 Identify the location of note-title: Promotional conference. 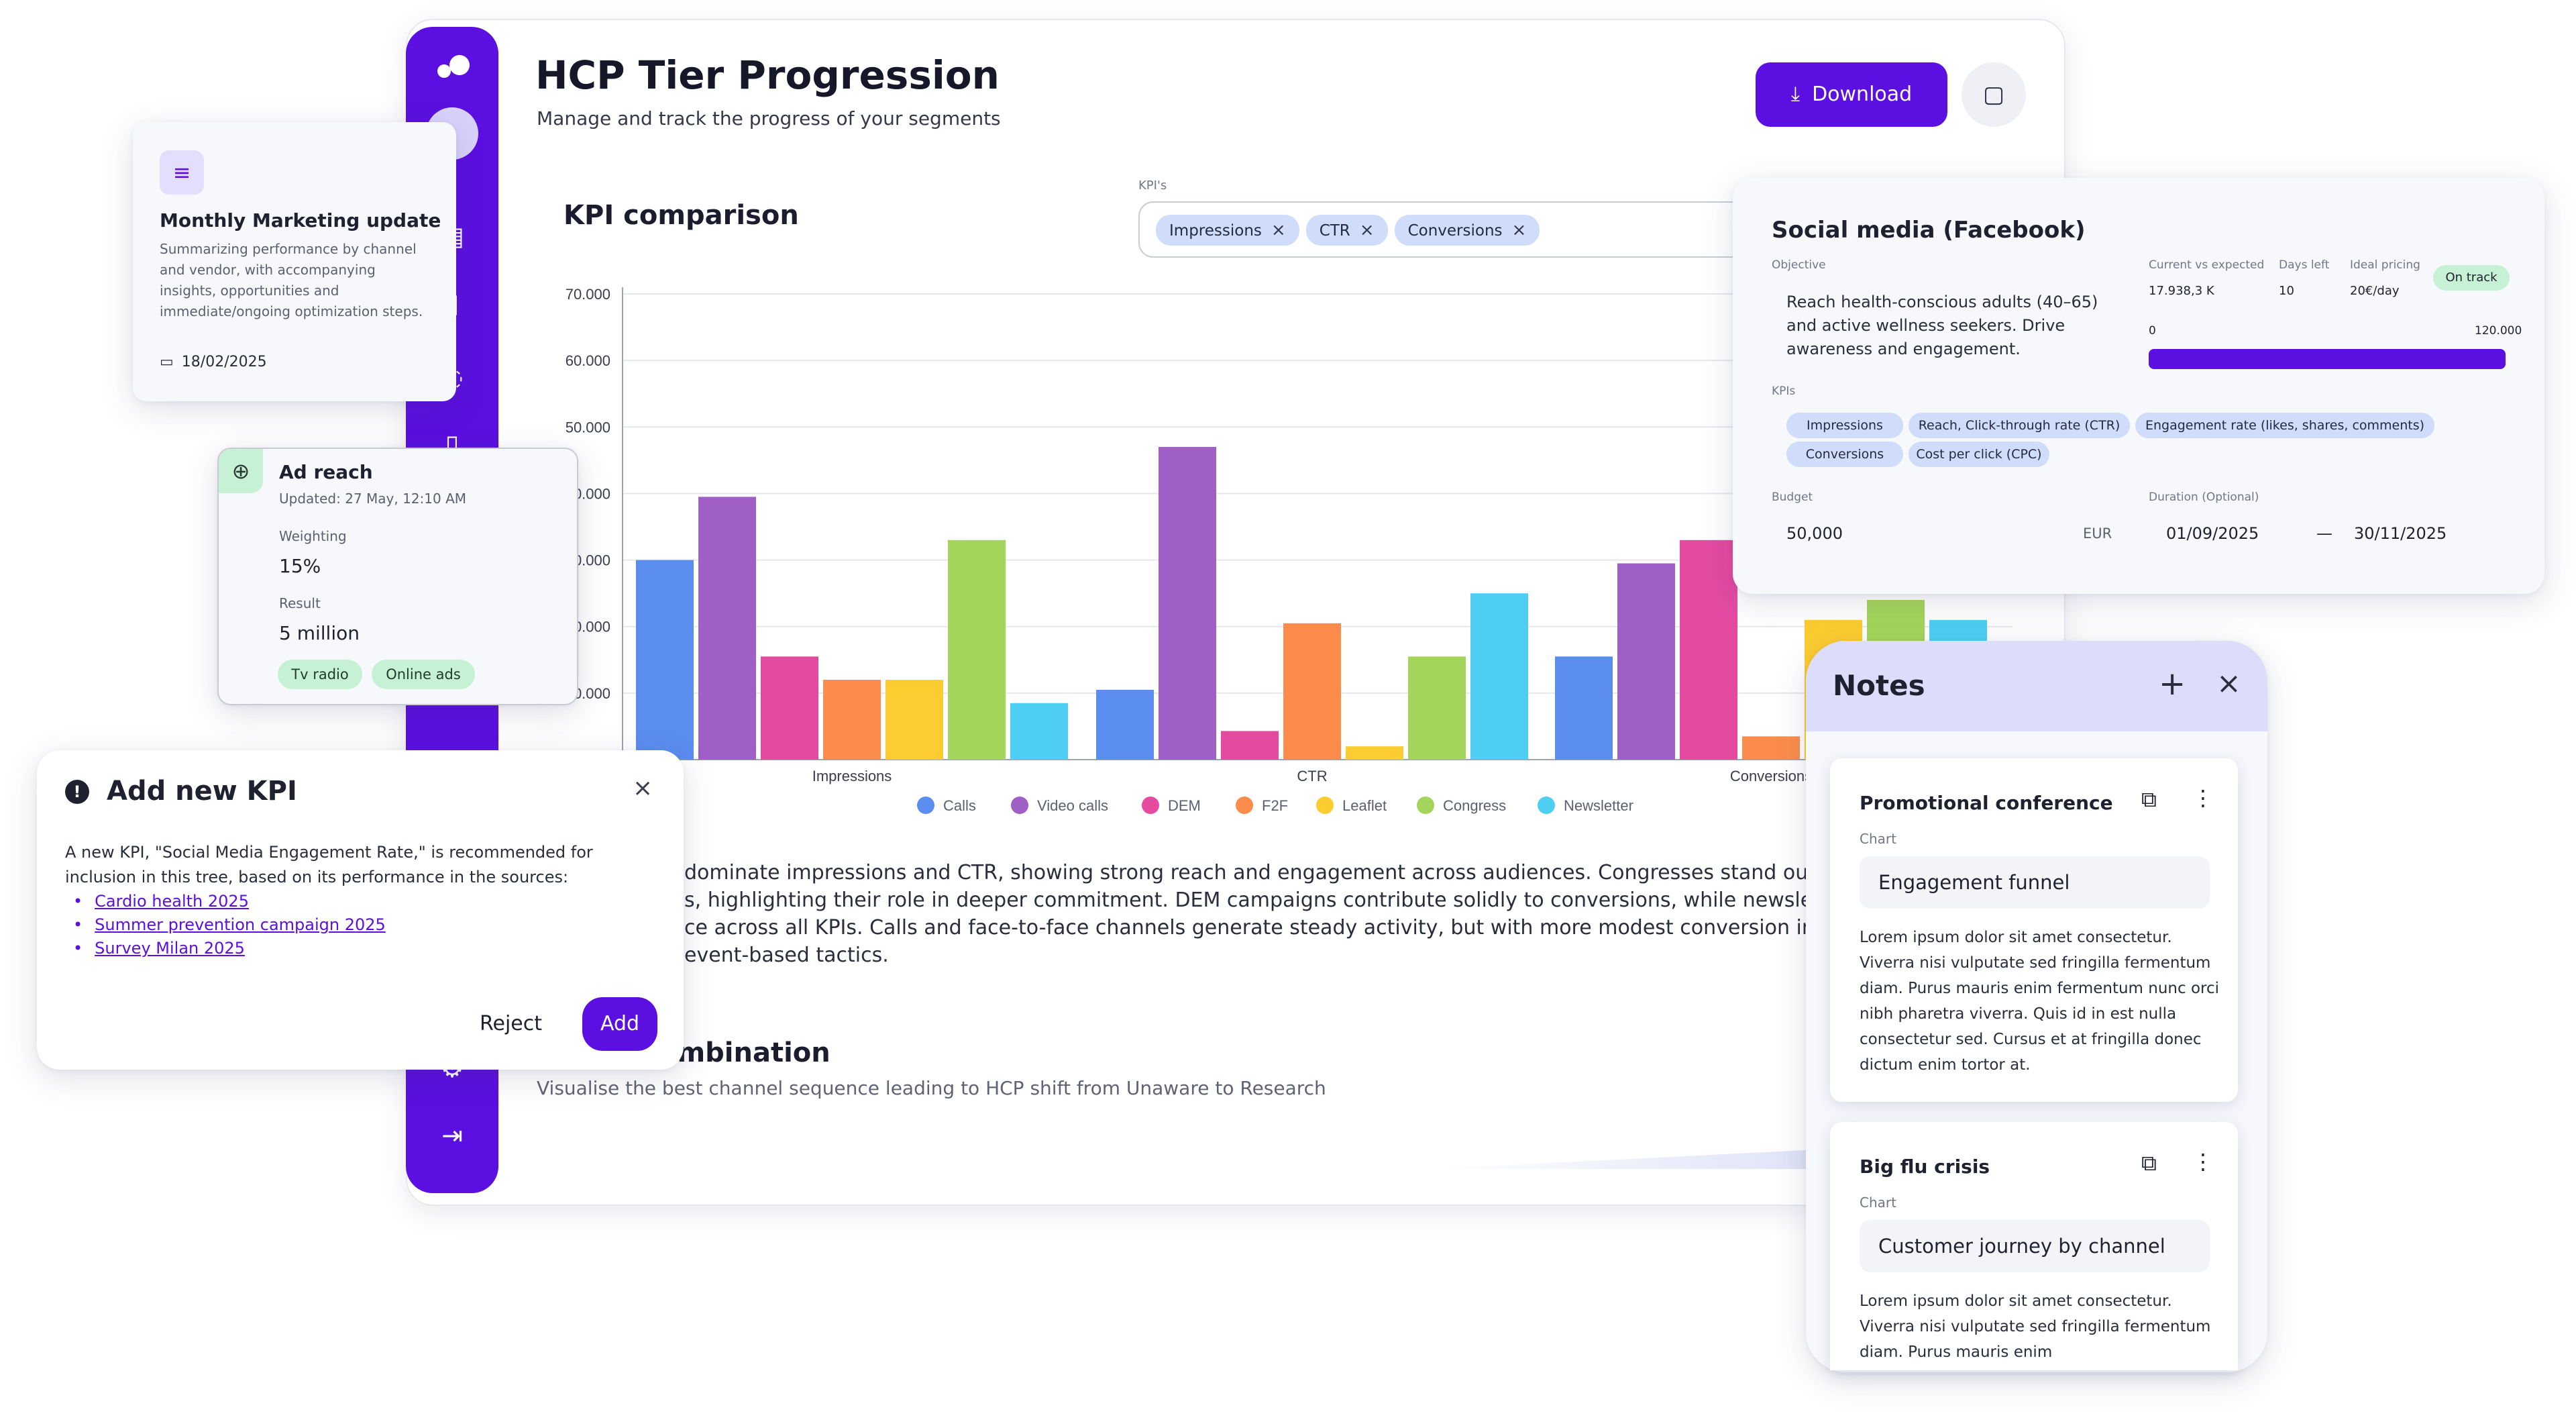
(1986, 803).